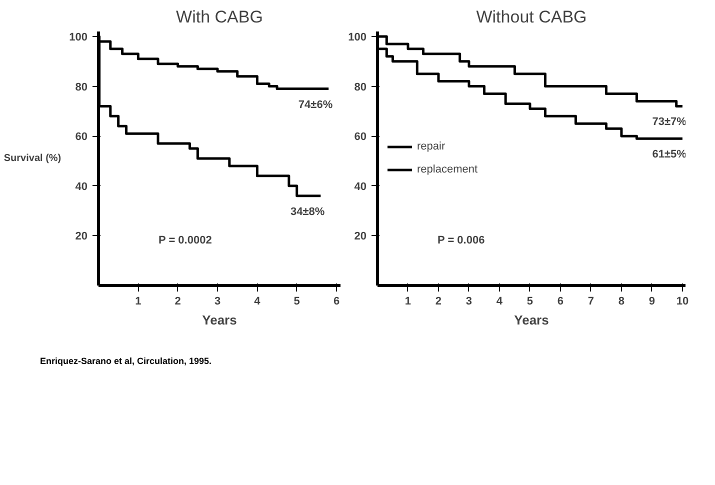  Describe the element at coordinates (33, 158) in the screenshot. I see `y-axis-title: Survival (%)` at that location.